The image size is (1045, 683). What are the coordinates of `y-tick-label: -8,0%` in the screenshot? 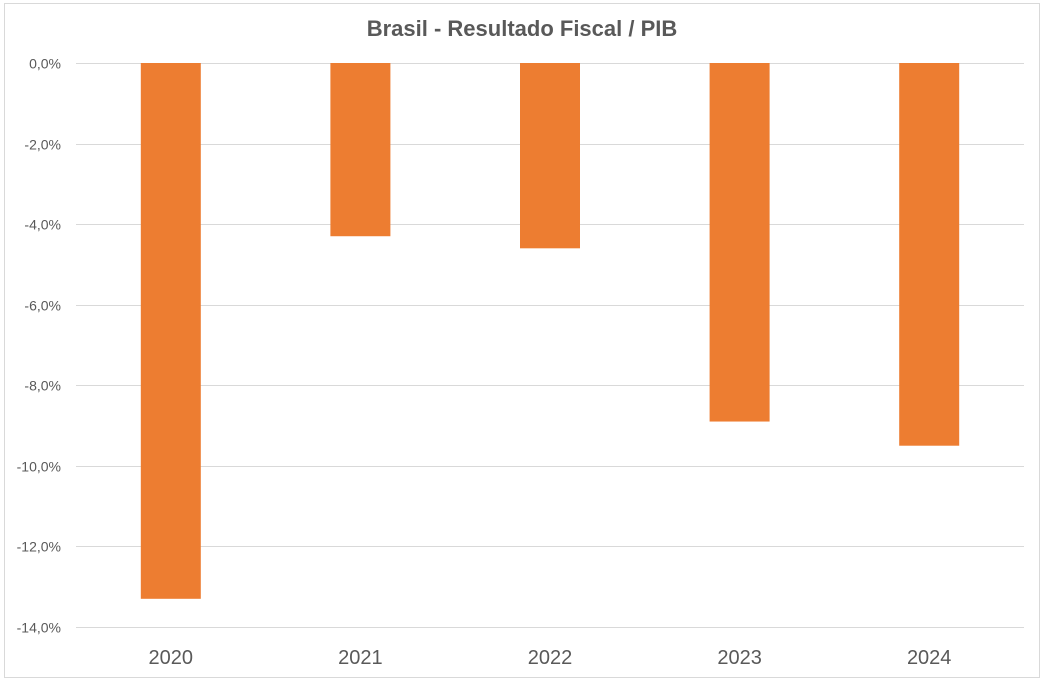 It's located at (42, 386).